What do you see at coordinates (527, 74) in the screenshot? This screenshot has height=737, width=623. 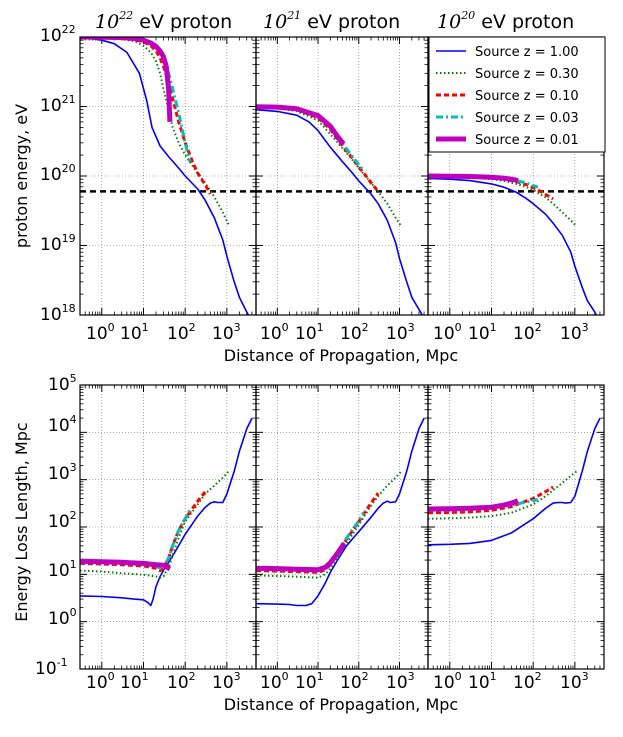 I see `legend-label-z030: Source z = 0.30` at bounding box center [527, 74].